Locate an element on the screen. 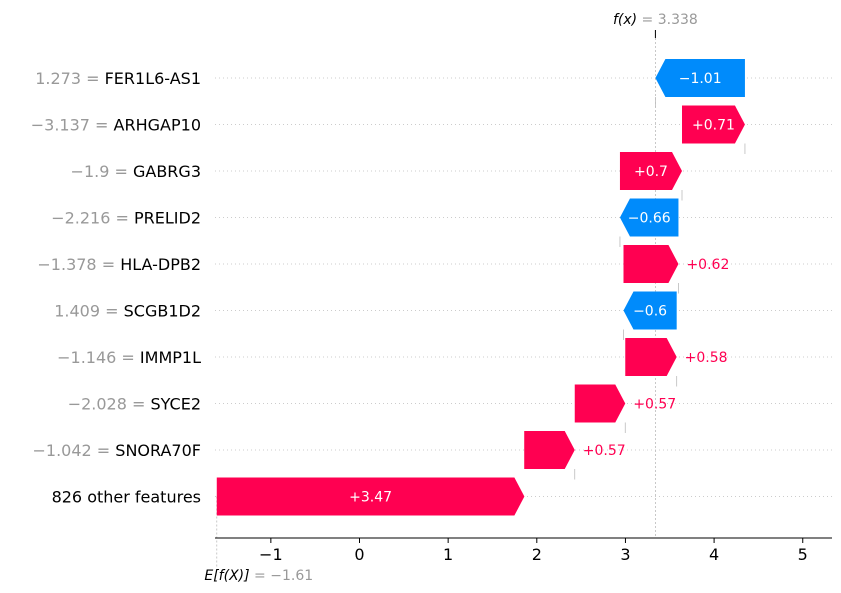 The image size is (841, 593). bar-value-label: +0.71 is located at coordinates (713, 126).